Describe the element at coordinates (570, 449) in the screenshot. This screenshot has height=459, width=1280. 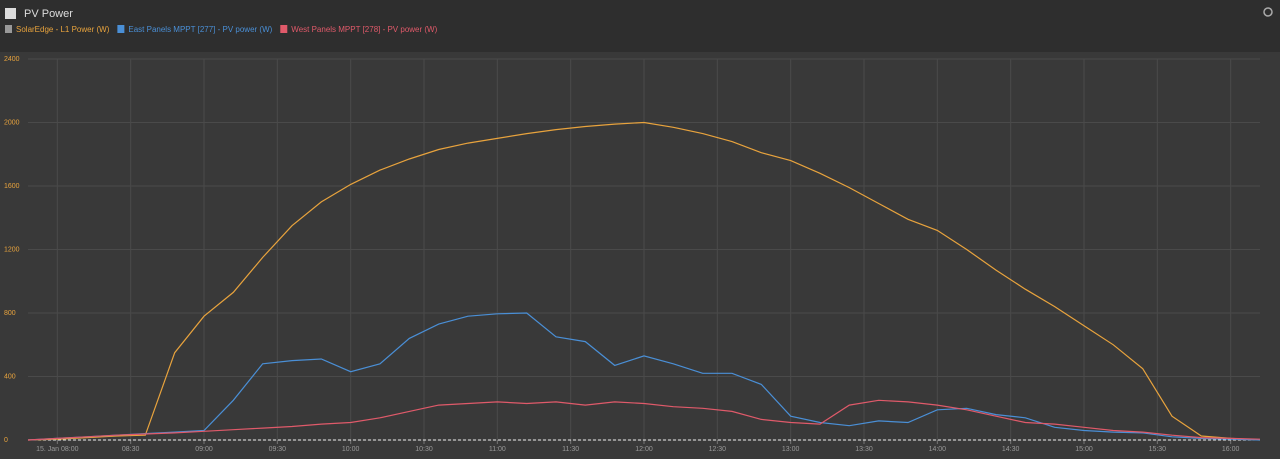
I see `x-tick-label: 11:30` at that location.